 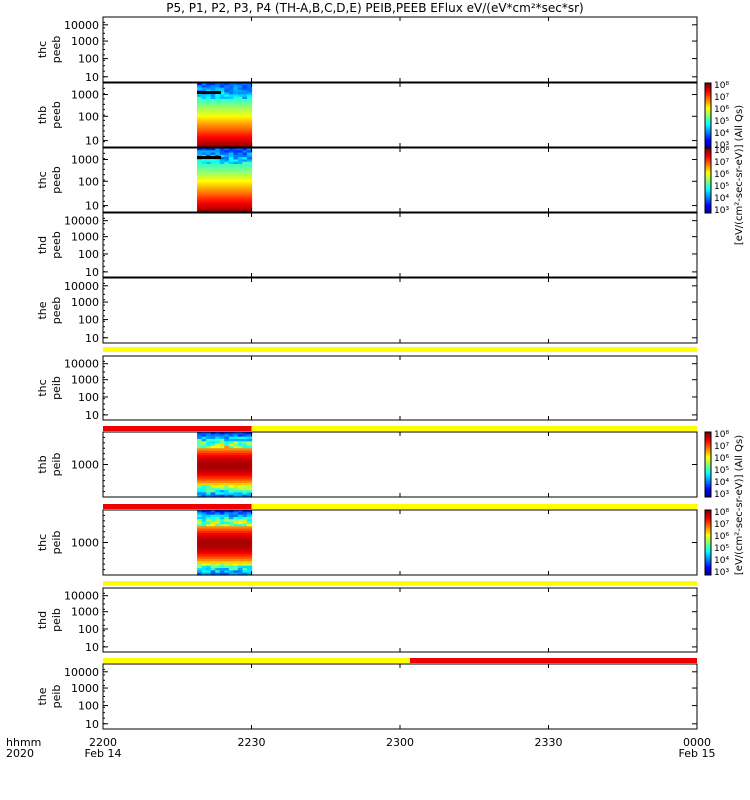 What do you see at coordinates (721, 98) in the screenshot?
I see `colorbar-tick-label: 10⁷` at bounding box center [721, 98].